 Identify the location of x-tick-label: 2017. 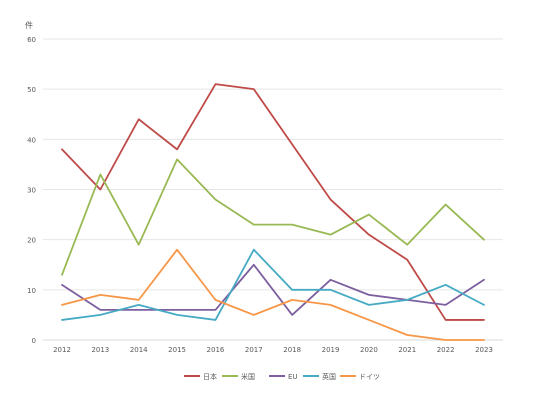
(254, 350).